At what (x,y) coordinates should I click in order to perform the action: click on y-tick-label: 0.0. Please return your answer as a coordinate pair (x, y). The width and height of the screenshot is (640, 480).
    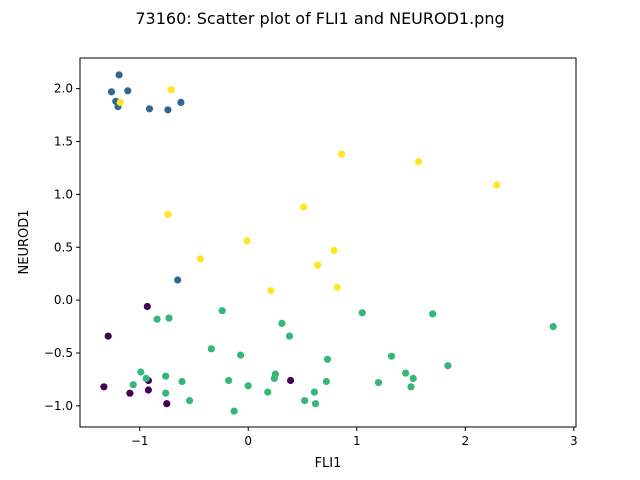
    Looking at the image, I should click on (63, 300).